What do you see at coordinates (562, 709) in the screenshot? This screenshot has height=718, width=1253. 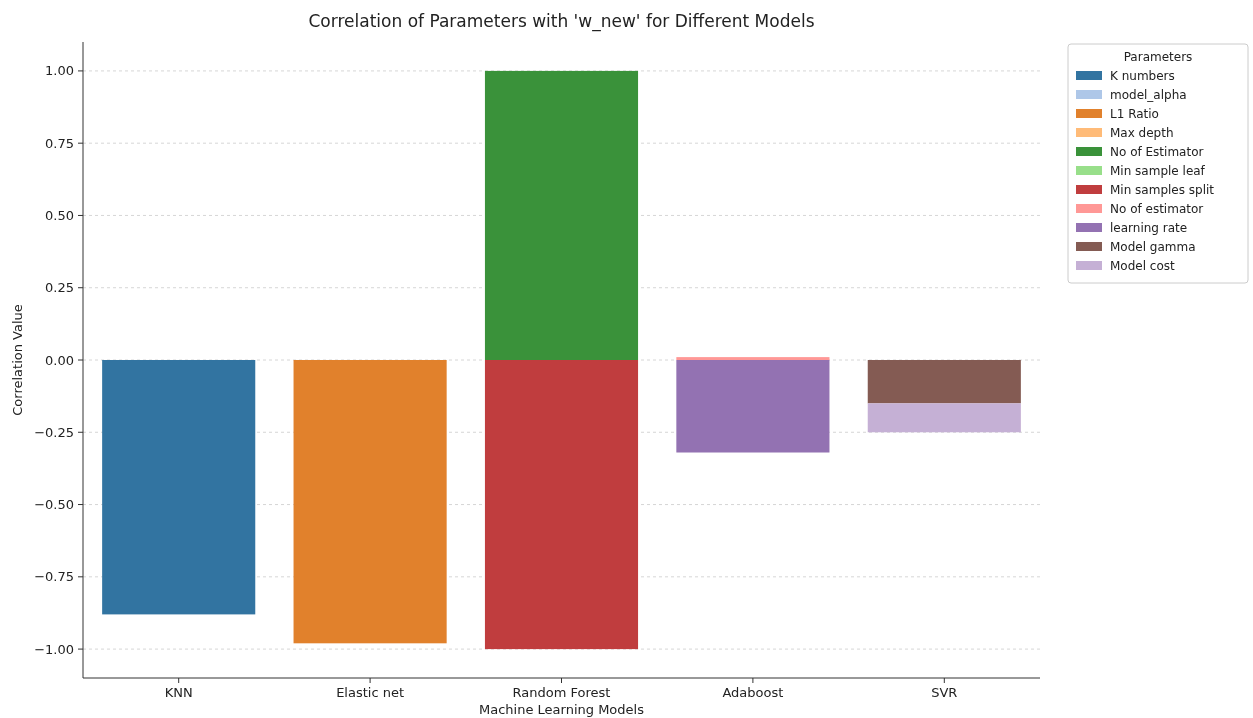 I see `x-axis-title: Machine Learning Models` at bounding box center [562, 709].